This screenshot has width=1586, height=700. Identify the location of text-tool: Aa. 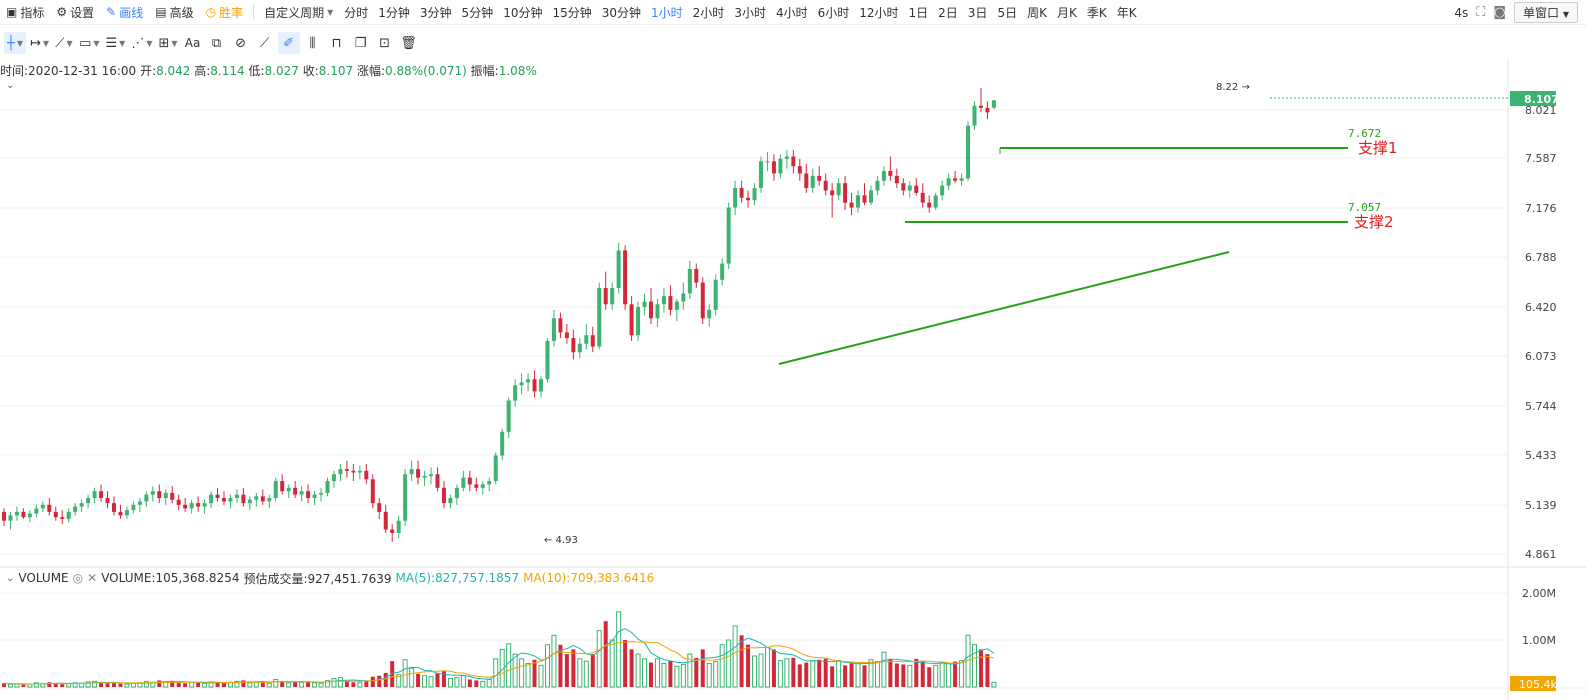
(193, 43).